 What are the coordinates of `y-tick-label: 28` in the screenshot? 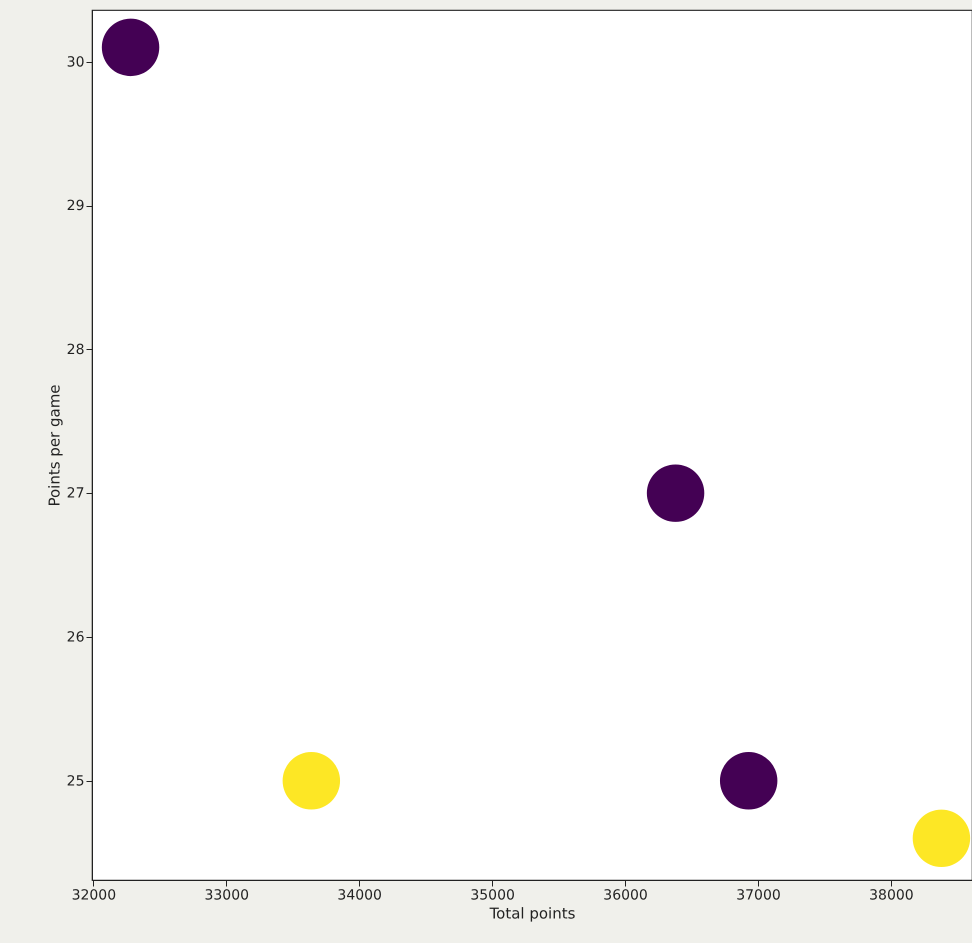 It's located at (75, 350).